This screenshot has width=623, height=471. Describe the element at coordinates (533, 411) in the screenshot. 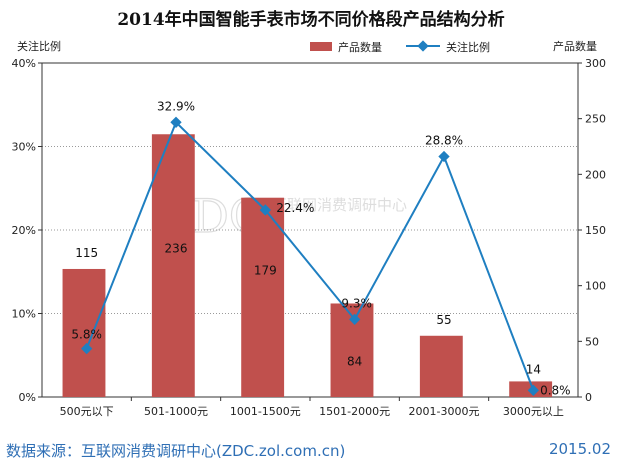

I see `x-tick-label: 3000元以上` at that location.